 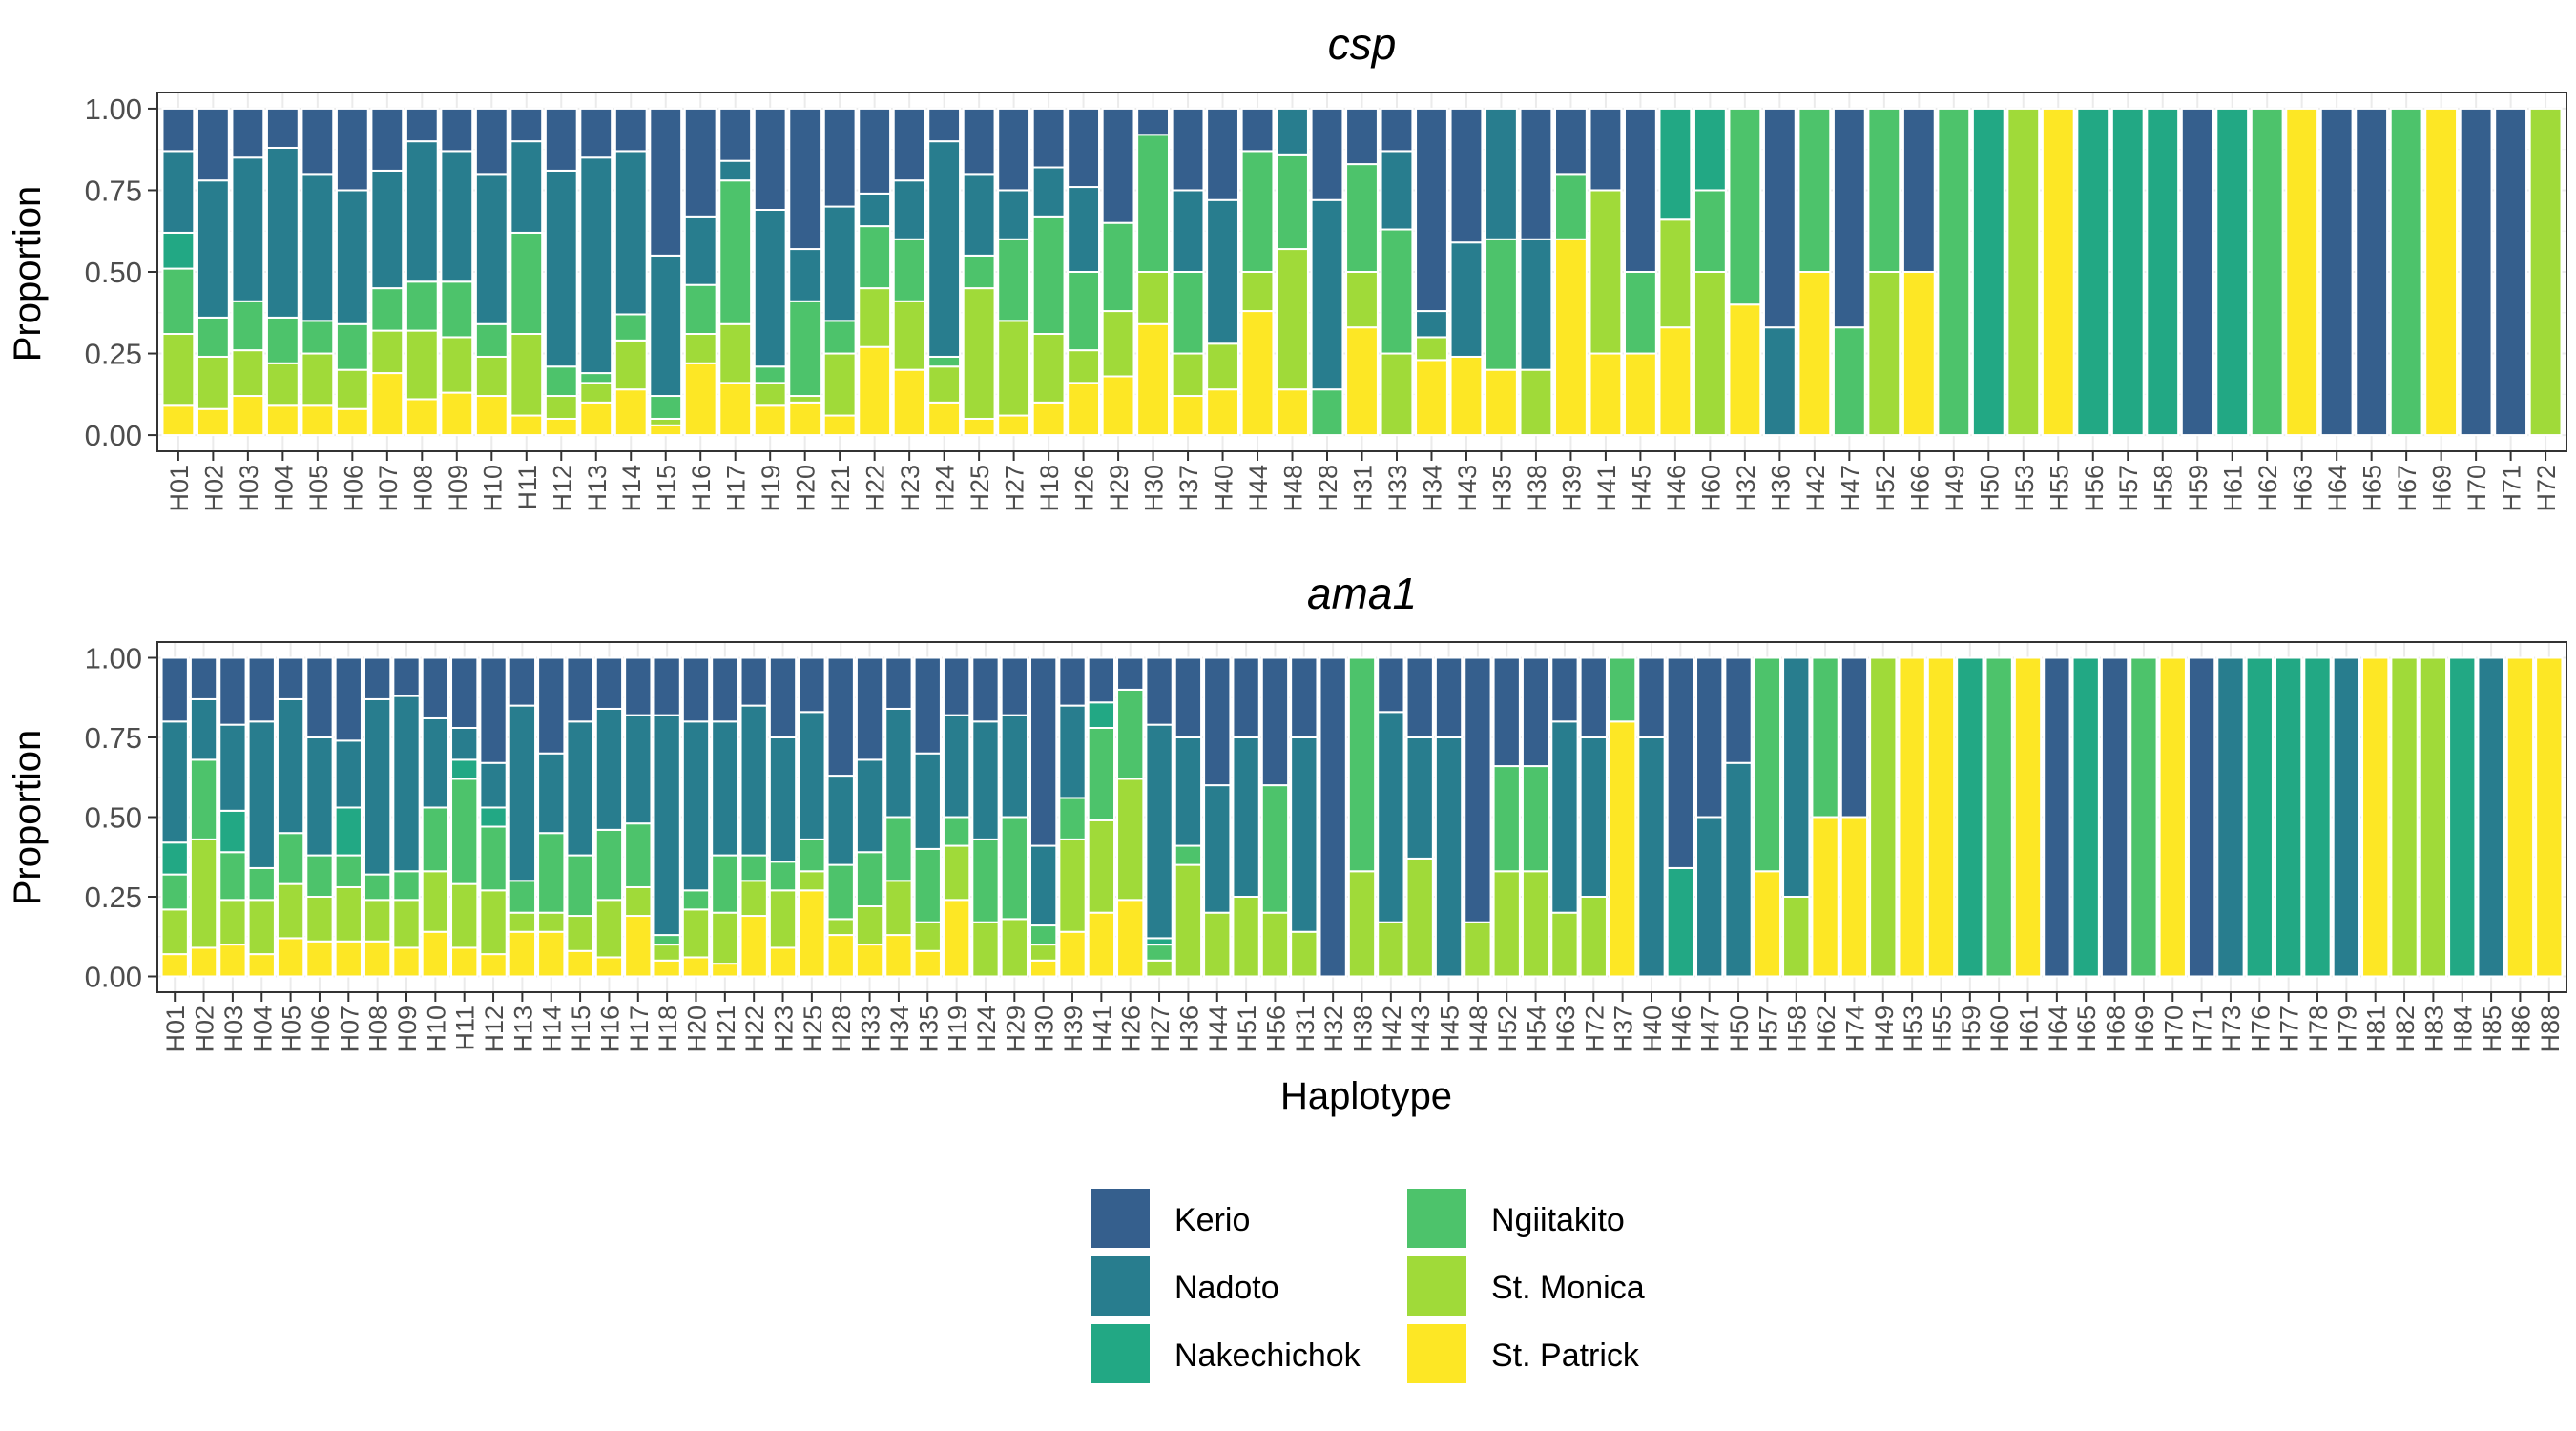 What do you see at coordinates (871, 1029) in the screenshot?
I see `x-tick-label: H33` at bounding box center [871, 1029].